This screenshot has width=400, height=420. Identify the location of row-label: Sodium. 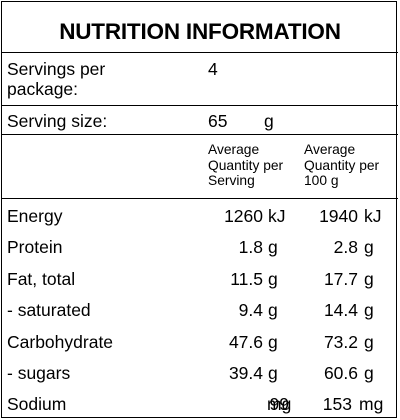
(37, 404).